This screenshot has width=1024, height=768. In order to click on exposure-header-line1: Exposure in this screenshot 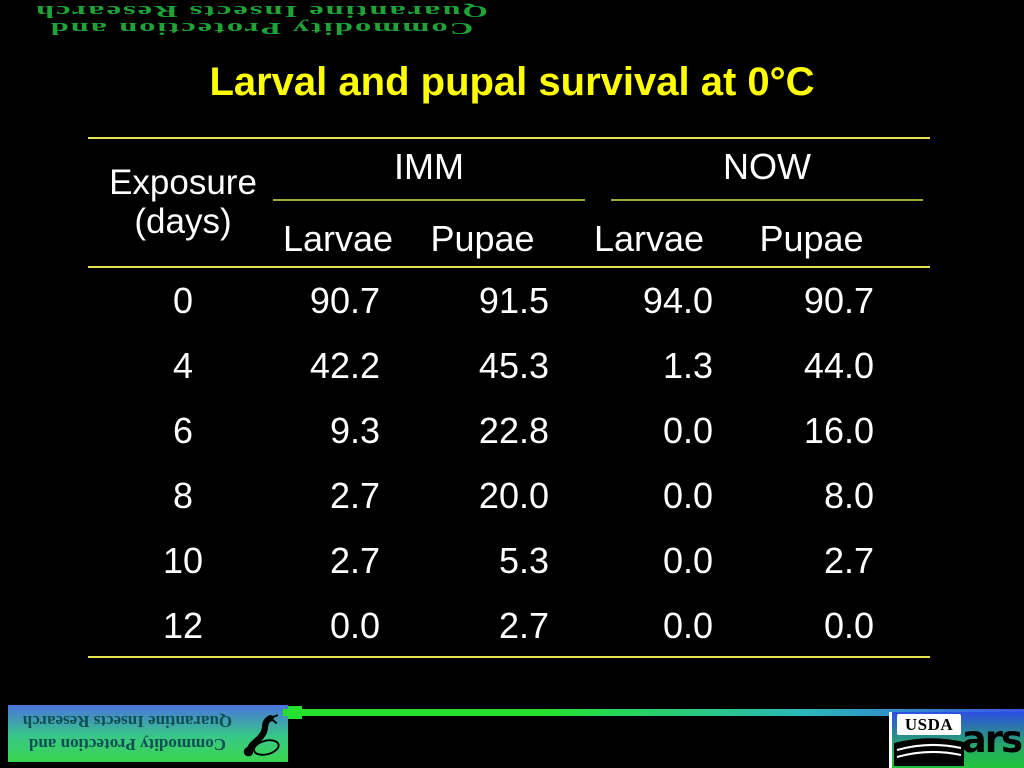, I will do `click(183, 182)`.